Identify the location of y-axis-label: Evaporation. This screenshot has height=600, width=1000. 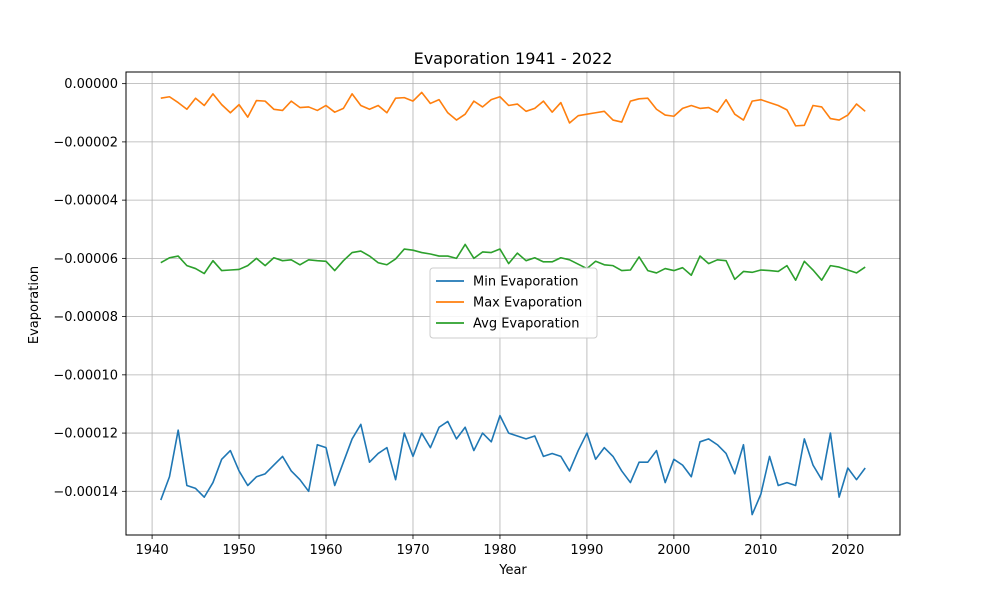
(34, 305).